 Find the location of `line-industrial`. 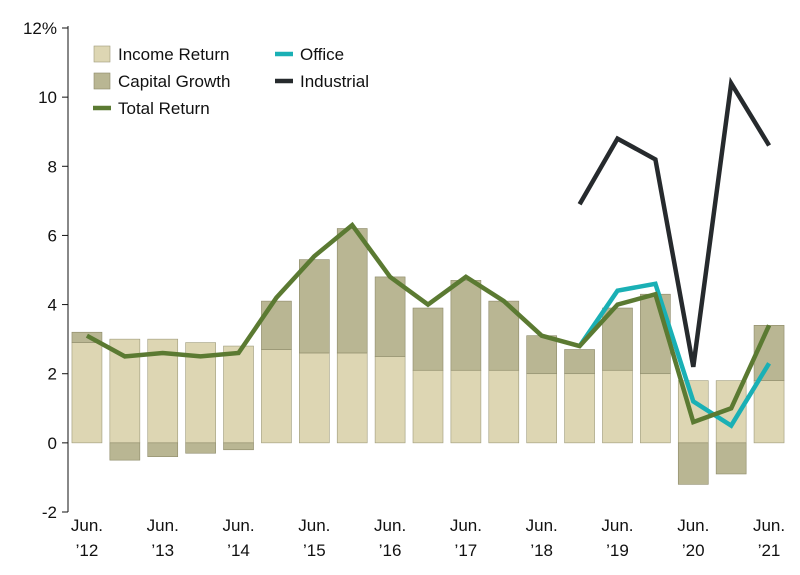

line-industrial is located at coordinates (674, 222).